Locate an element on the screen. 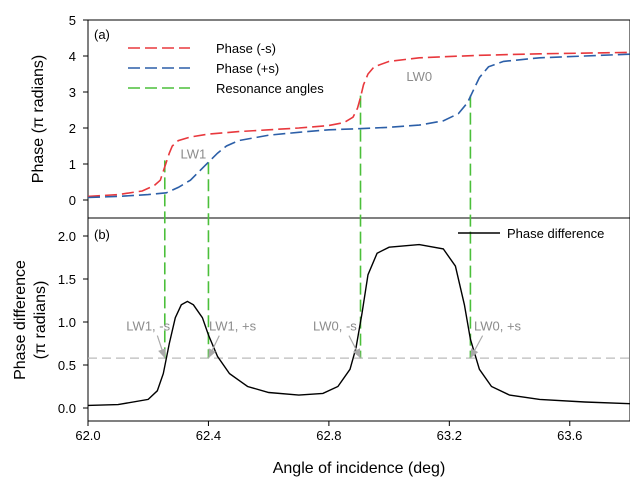 The image size is (630, 483). legend-a-label-1: Phase (+s) is located at coordinates (247, 68).